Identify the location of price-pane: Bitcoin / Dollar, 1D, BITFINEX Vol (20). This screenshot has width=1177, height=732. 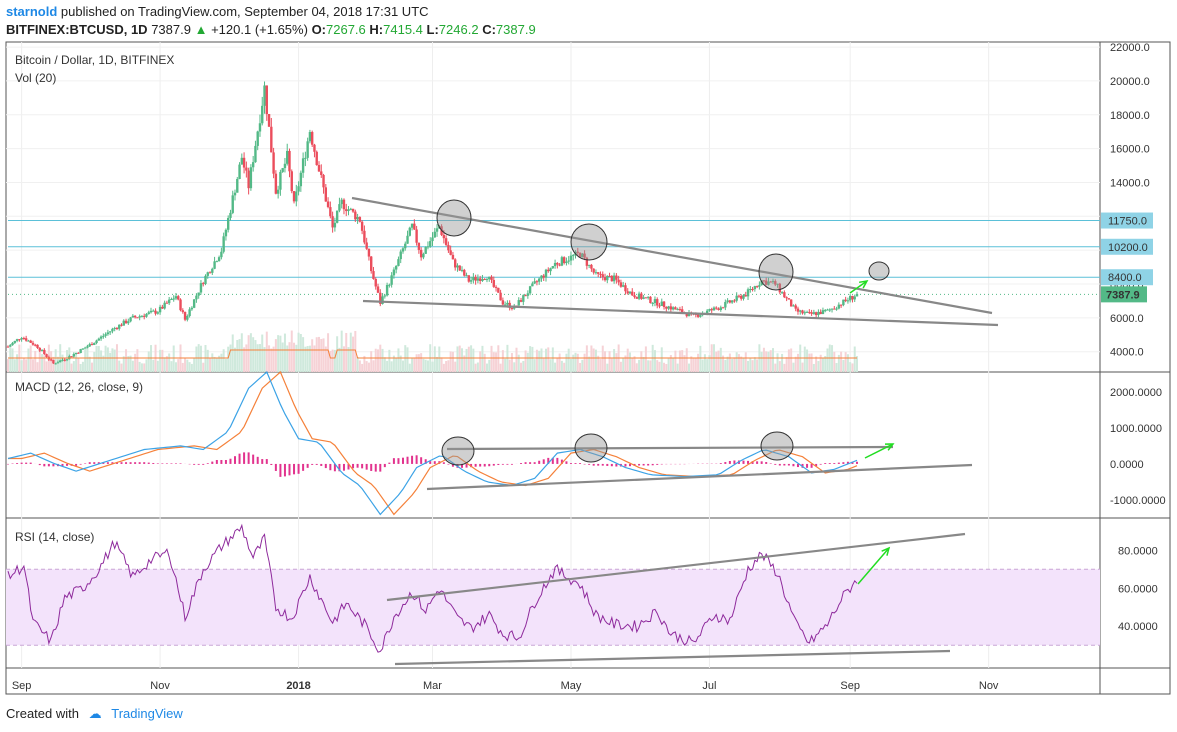
(94, 69).